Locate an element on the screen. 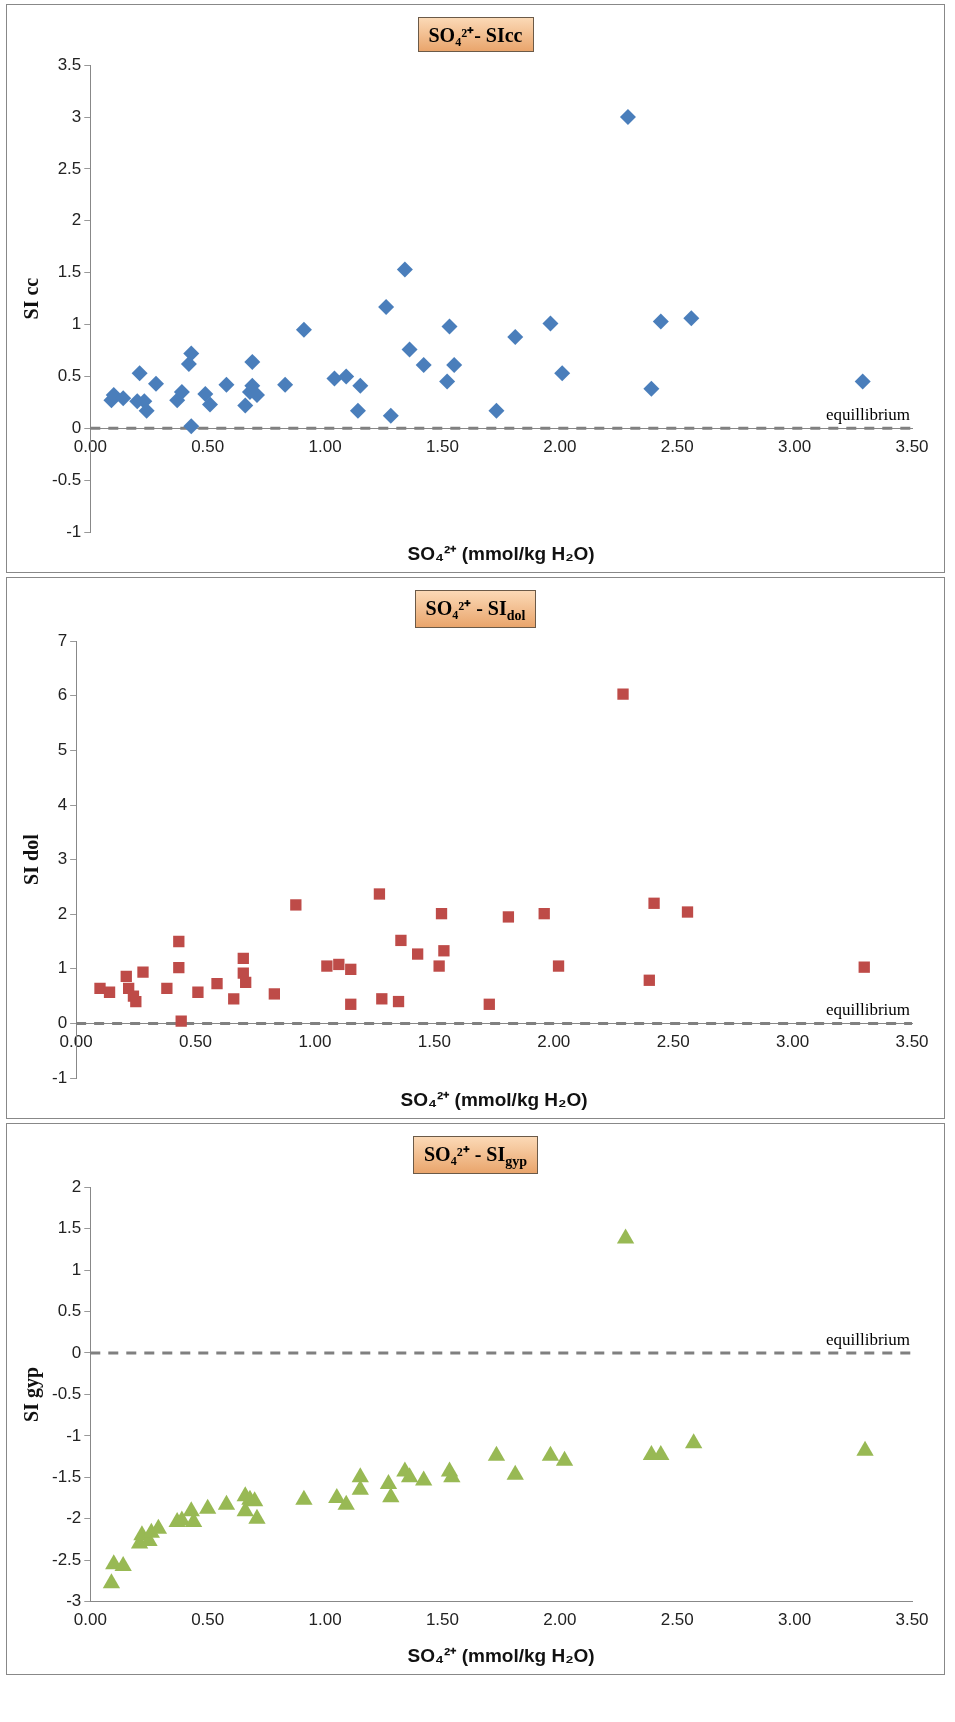 This screenshot has width=955, height=1722. x-tick-label: 1.00 is located at coordinates (325, 1620).